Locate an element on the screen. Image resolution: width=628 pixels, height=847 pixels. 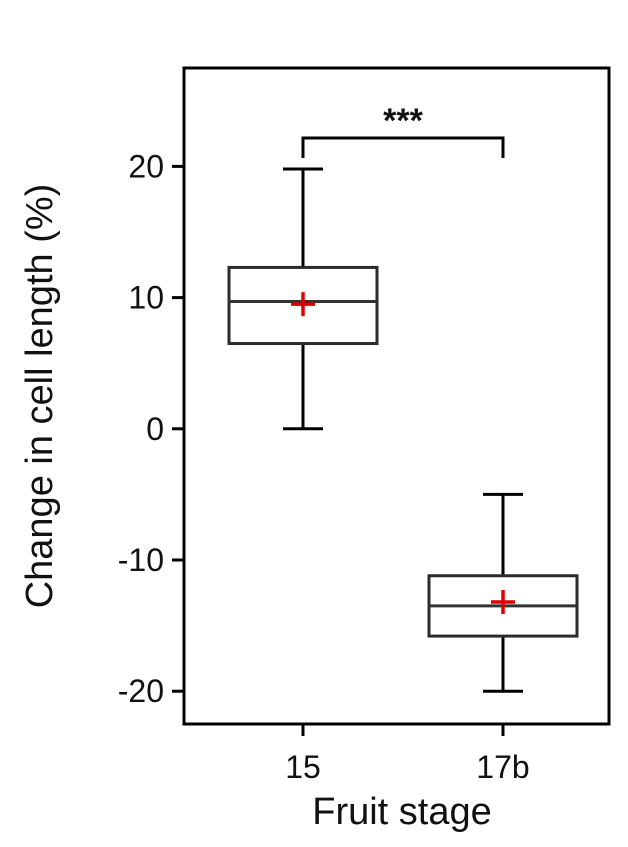
x-axis-ticks: 15 17b is located at coordinates (407, 754).